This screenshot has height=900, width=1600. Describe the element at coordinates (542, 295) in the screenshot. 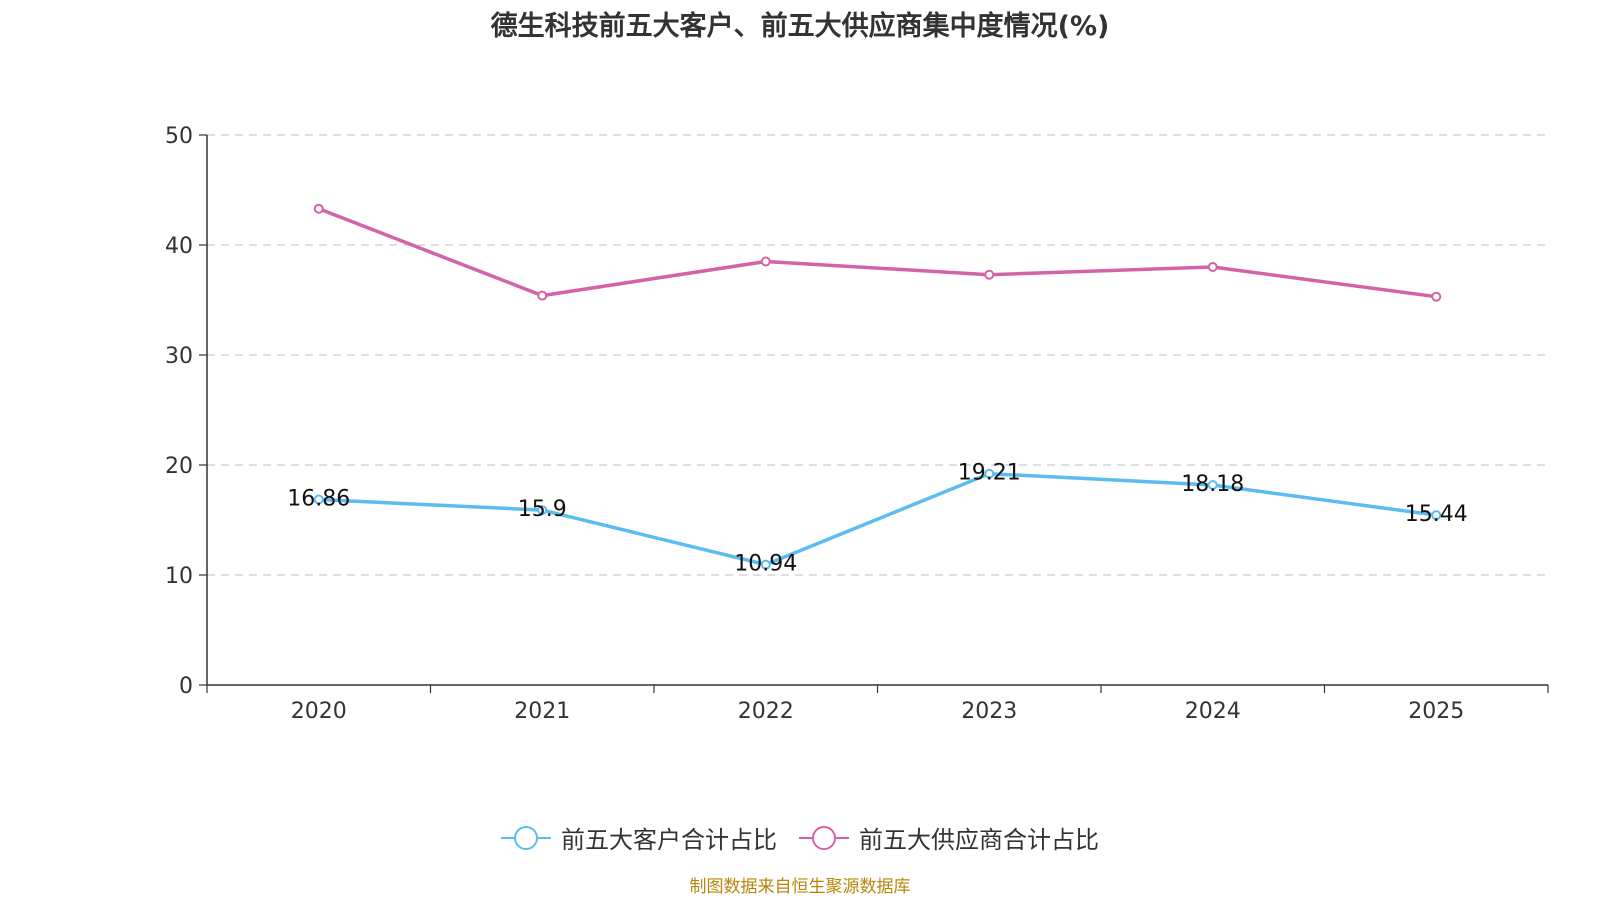

I see `data-point-suppliers-2021` at that location.